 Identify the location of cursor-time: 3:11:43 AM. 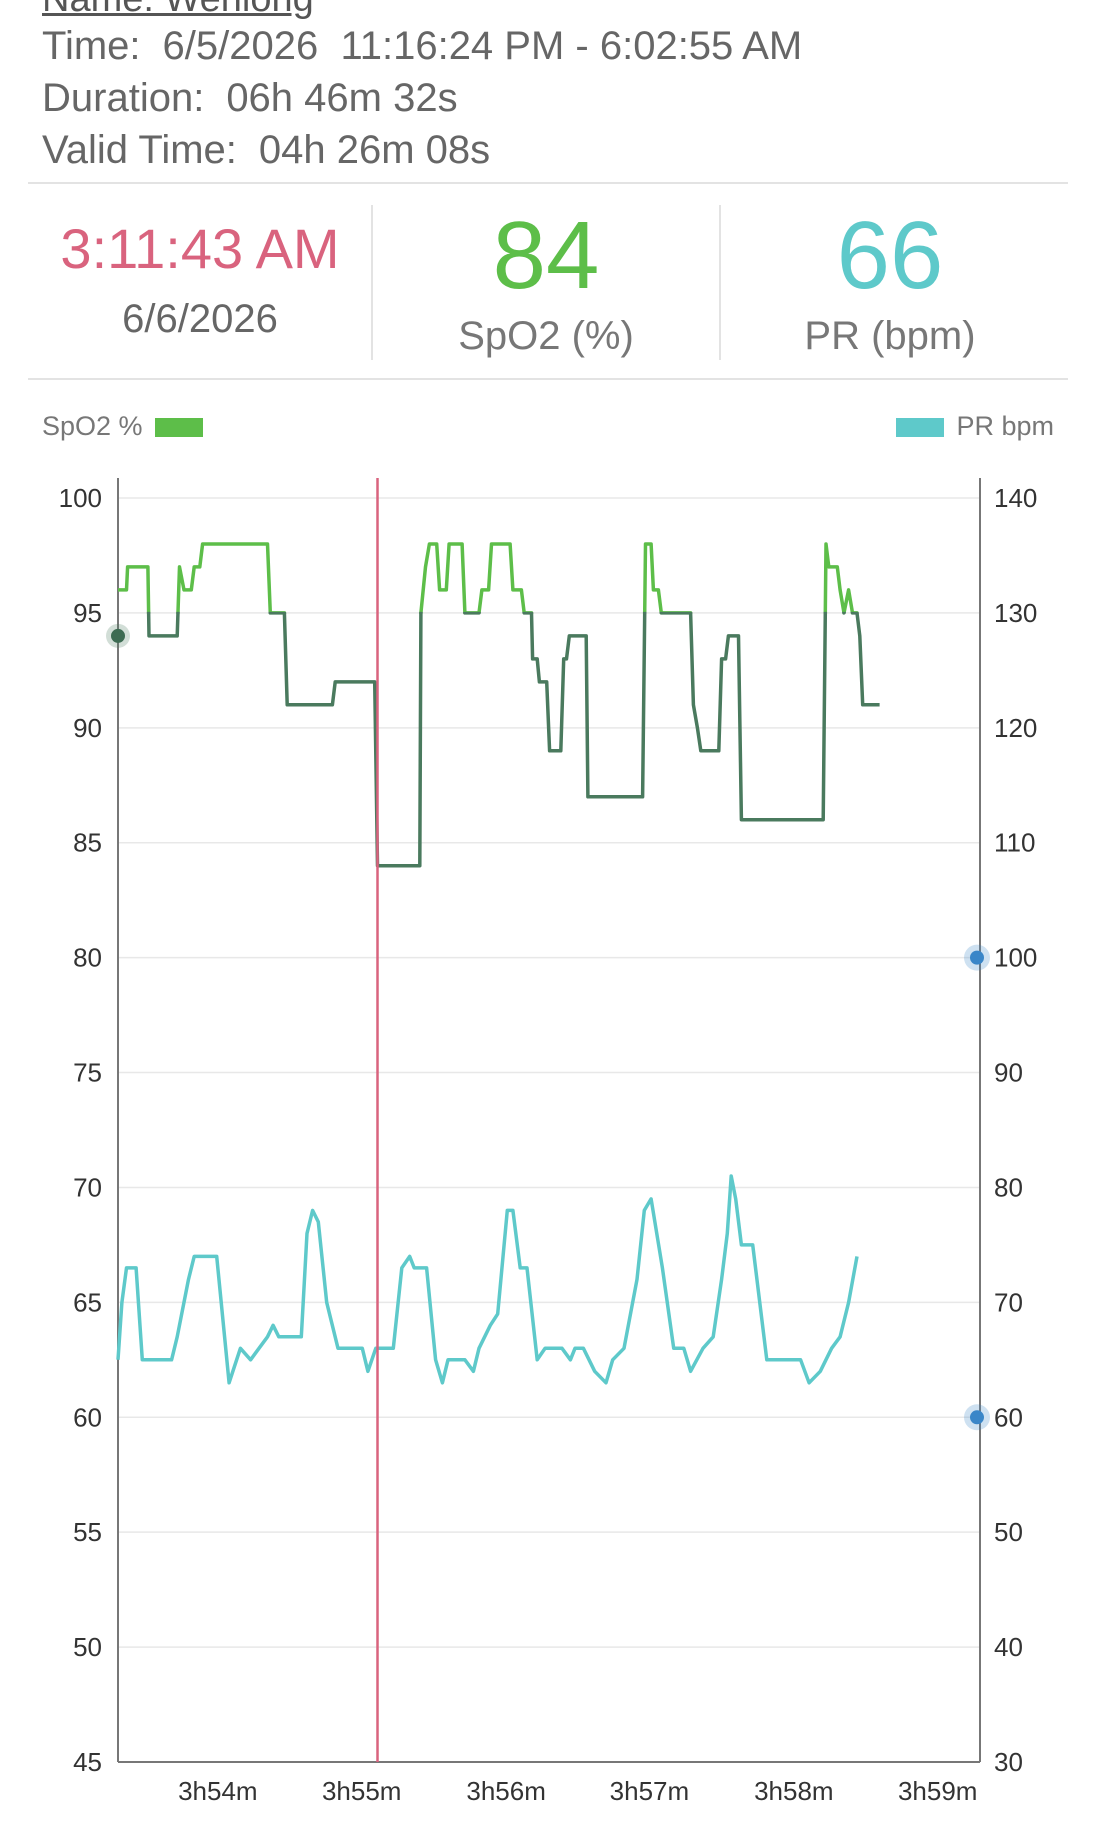
(200, 248).